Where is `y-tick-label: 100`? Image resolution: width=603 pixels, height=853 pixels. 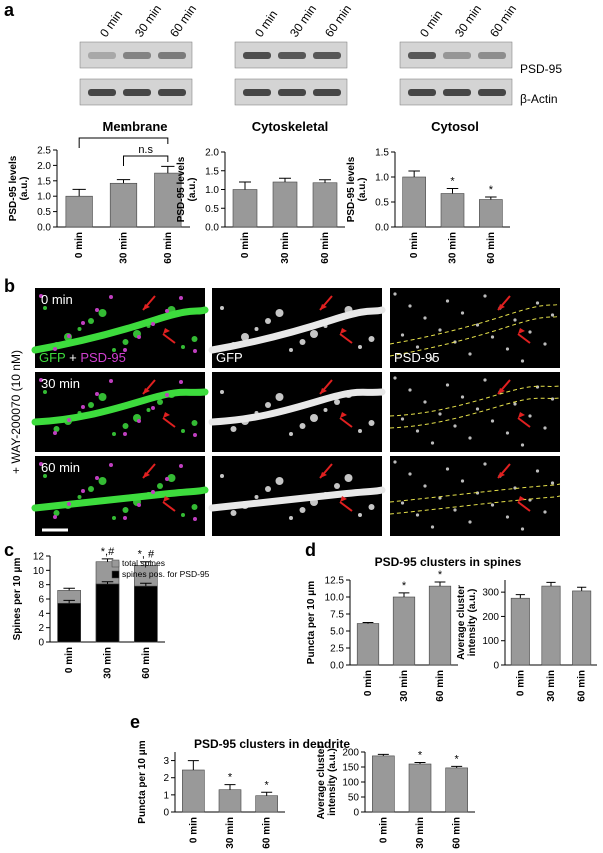 y-tick-label: 100 is located at coordinates (350, 783).